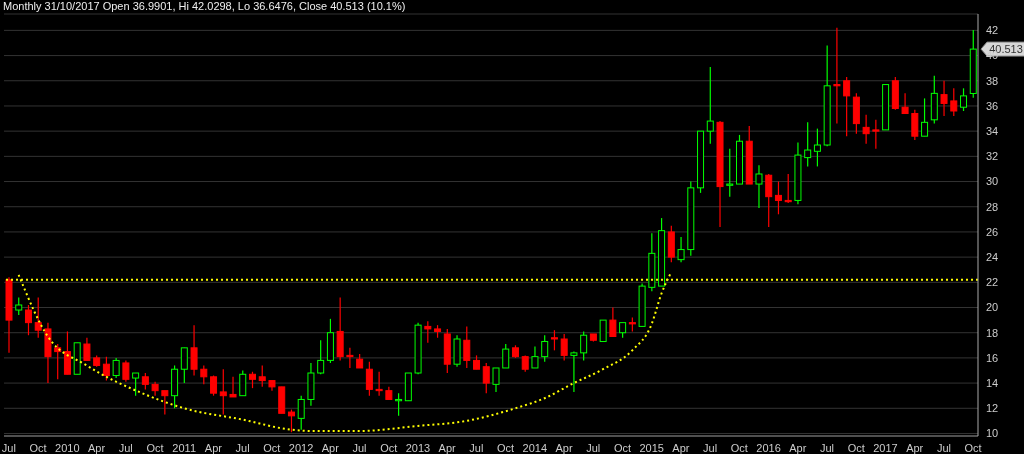 Image resolution: width=1024 pixels, height=454 pixels. Describe the element at coordinates (67, 447) in the screenshot. I see `x-tick-label: 2010` at that location.